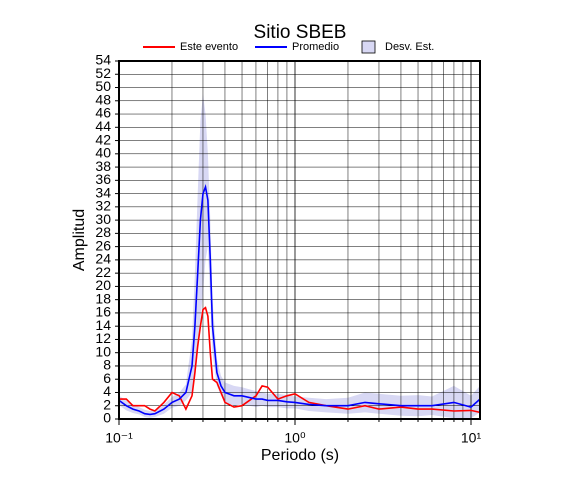  I want to click on y-tick-label: 14, so click(103, 325).